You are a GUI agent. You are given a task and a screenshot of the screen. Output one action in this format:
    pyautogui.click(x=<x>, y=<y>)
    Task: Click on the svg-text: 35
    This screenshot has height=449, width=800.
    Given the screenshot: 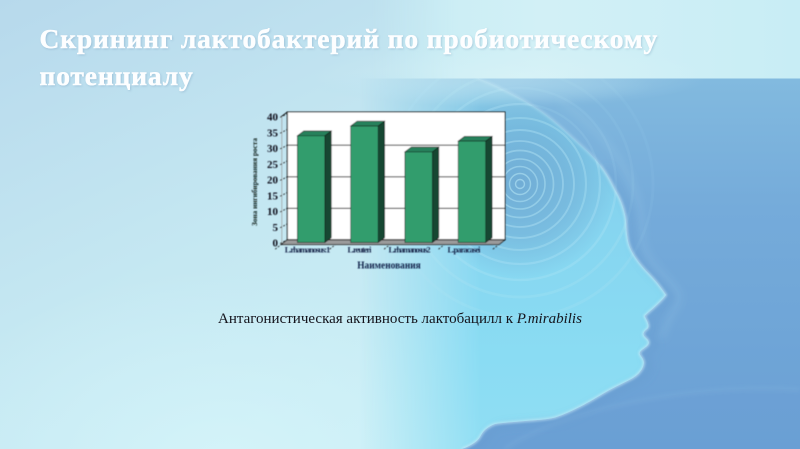 What is the action you would take?
    pyautogui.click(x=273, y=133)
    